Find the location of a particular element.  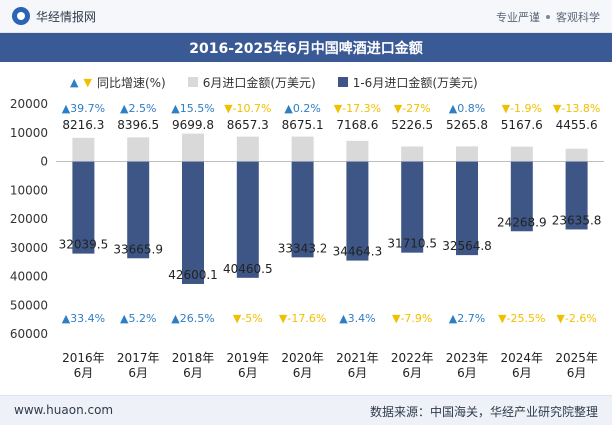

x-tick-label: 2018年 6月 is located at coordinates (193, 365).